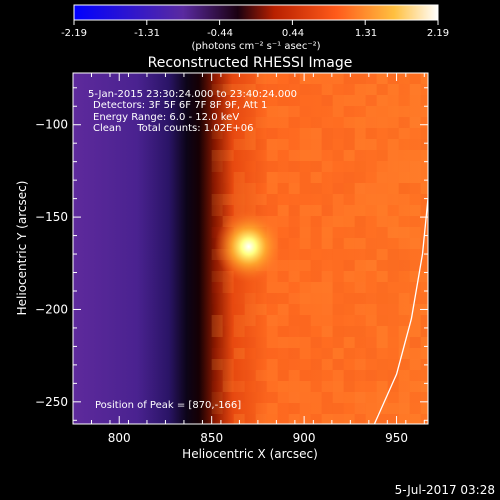  What do you see at coordinates (250, 454) in the screenshot?
I see `x-axis-title: Heliocentric X (arcsec)` at bounding box center [250, 454].